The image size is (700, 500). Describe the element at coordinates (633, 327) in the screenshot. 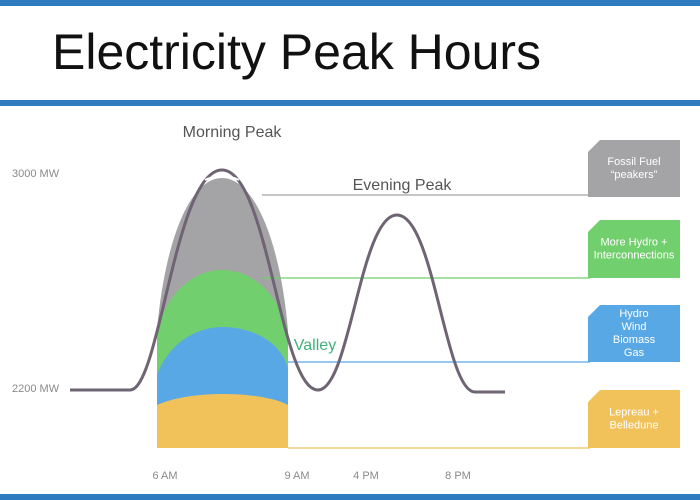

I see `source-label: Wind` at that location.